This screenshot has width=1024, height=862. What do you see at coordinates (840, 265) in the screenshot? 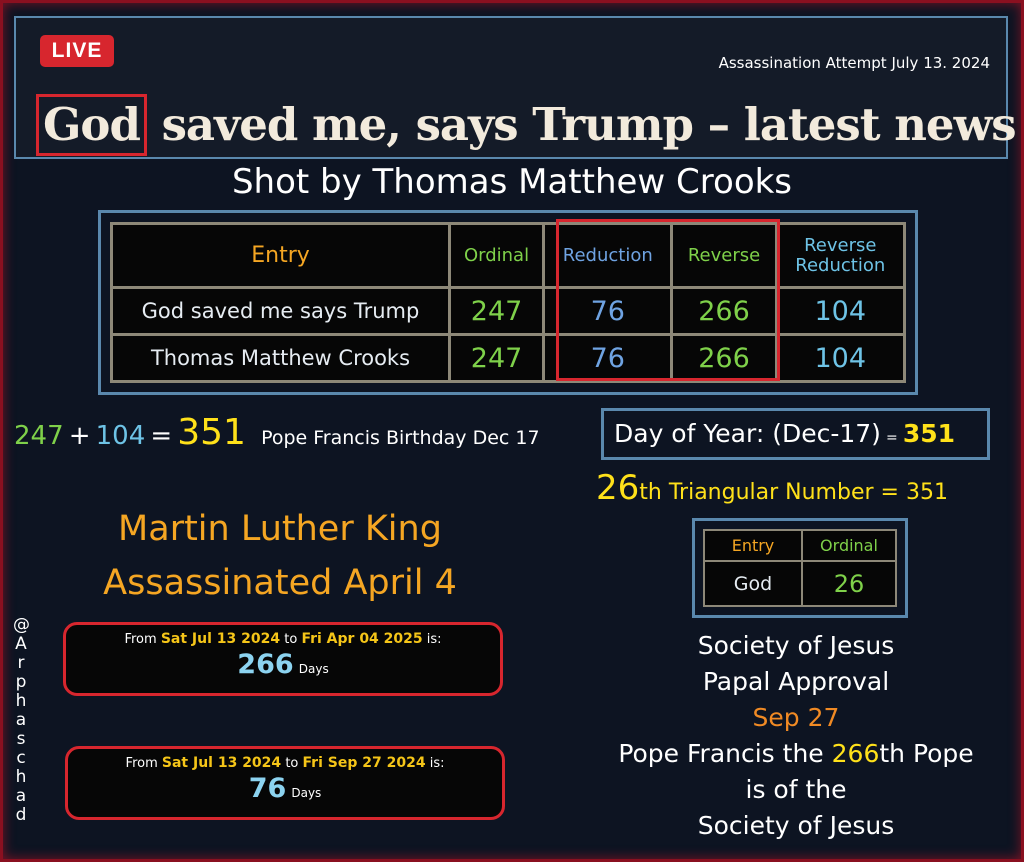
I see `header-rr-line2: Reduction` at bounding box center [840, 265].